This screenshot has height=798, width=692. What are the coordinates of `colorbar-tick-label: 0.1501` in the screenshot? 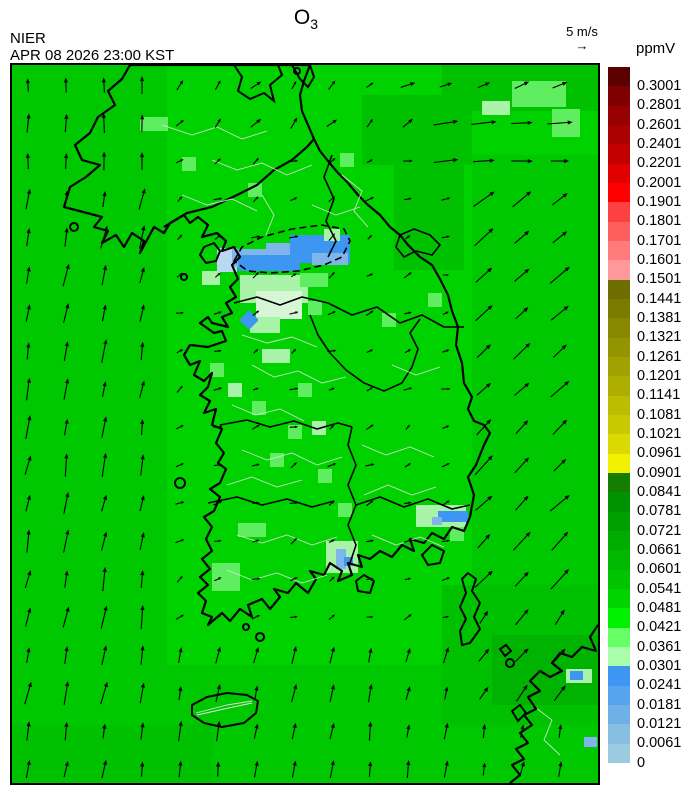 It's located at (659, 279).